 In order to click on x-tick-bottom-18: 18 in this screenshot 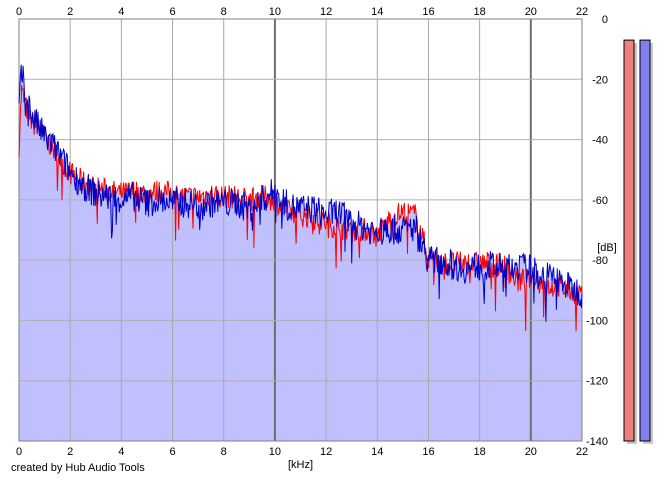, I will do `click(480, 452)`.